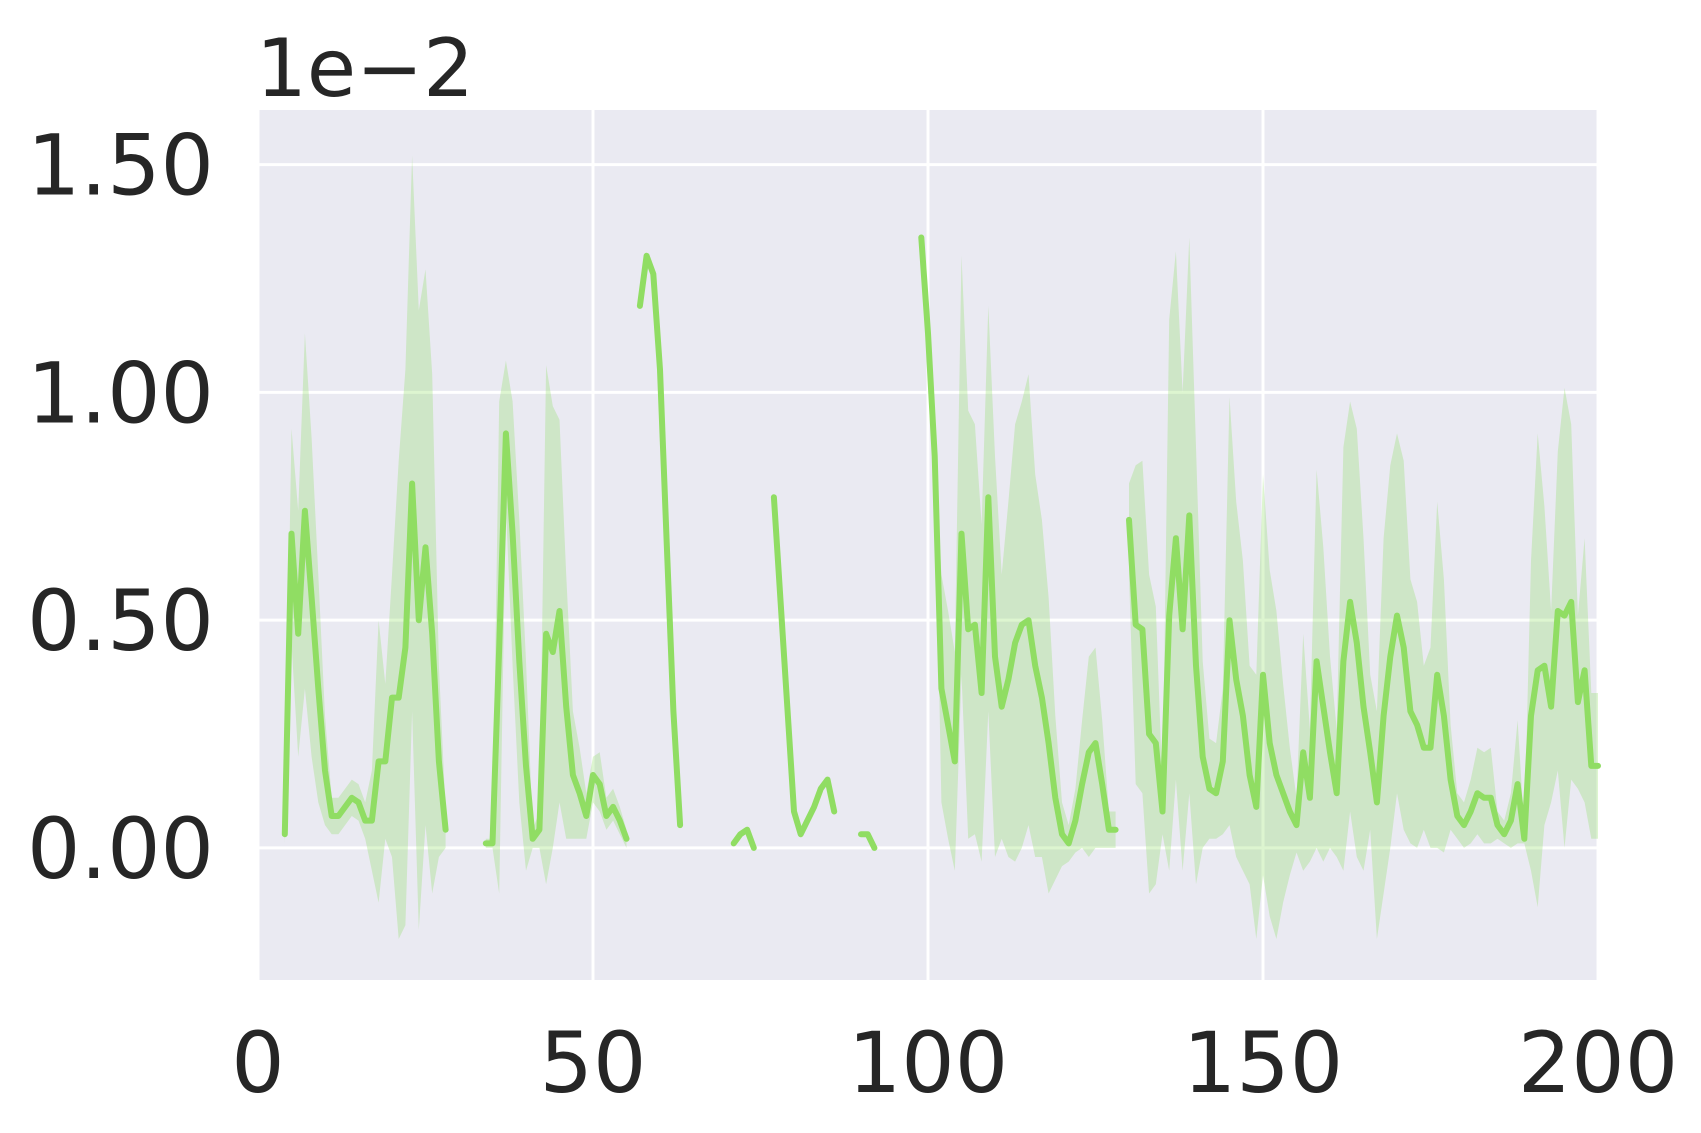  Describe the element at coordinates (120, 621) in the screenshot. I see `y-tick-label: 0.50` at that location.